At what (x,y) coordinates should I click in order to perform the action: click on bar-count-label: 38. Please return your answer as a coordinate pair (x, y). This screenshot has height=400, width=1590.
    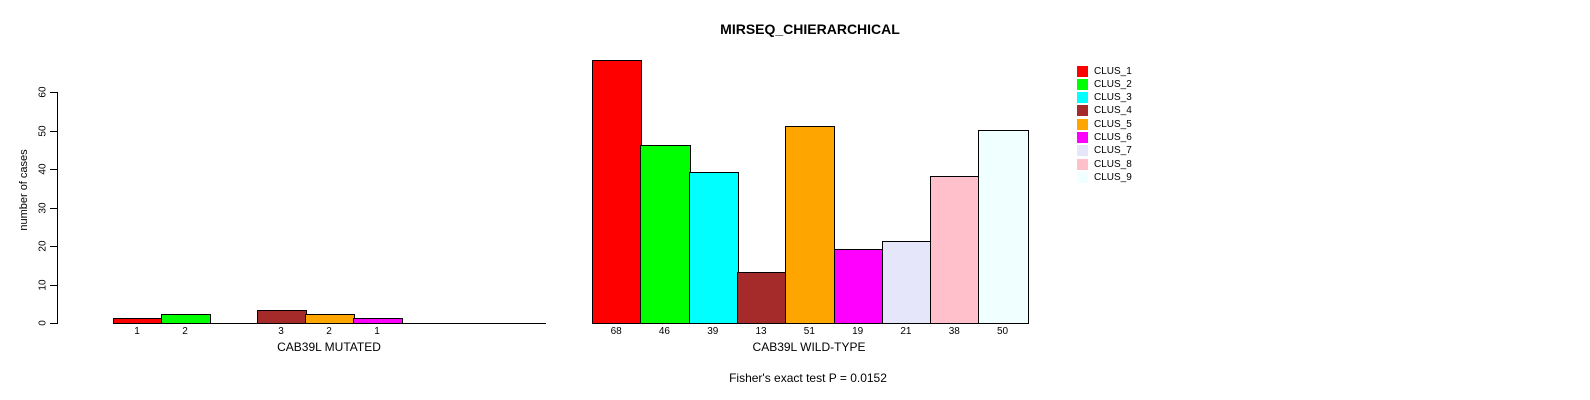
    Looking at the image, I should click on (954, 331).